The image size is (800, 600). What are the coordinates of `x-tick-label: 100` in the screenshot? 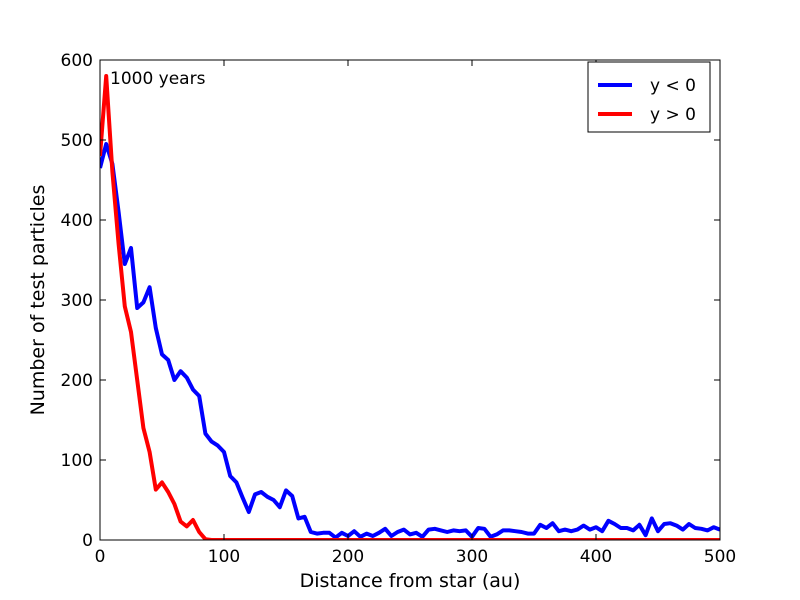 It's located at (224, 557).